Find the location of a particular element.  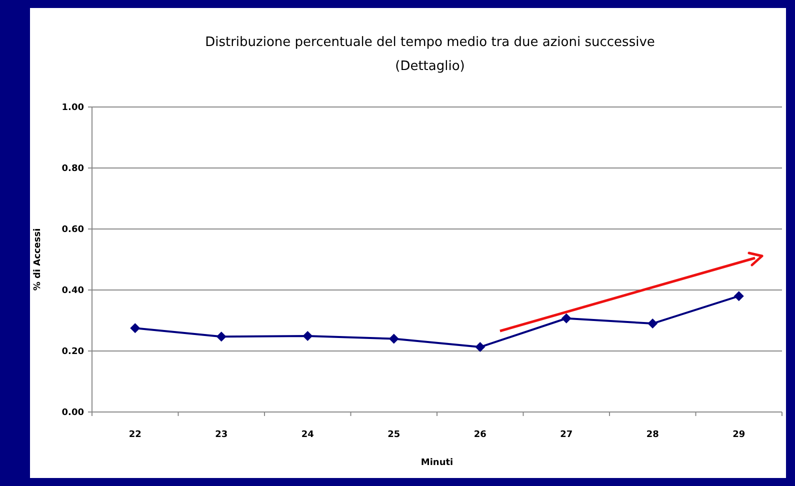

x-axis-title: Minuti is located at coordinates (437, 463).